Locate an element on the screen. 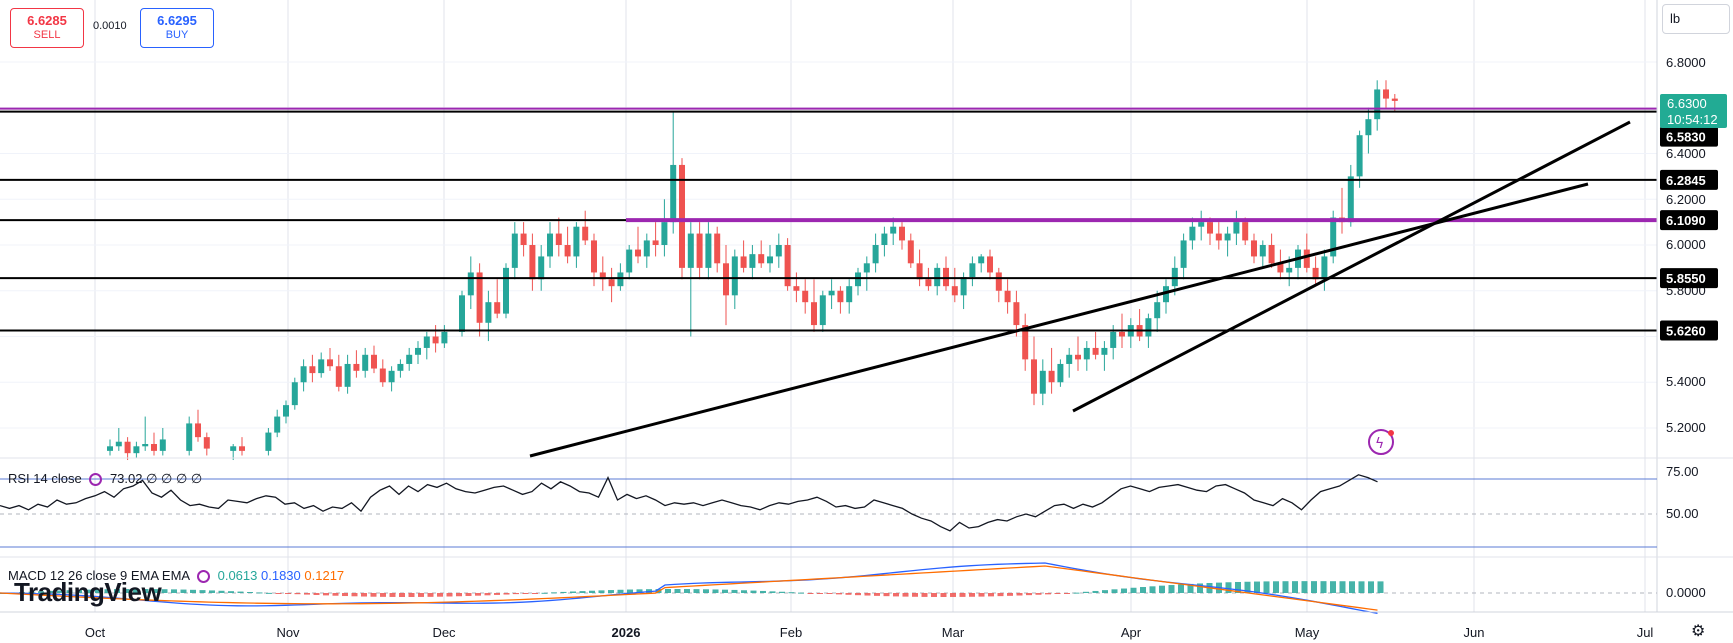  notification-dot is located at coordinates (1391, 433).